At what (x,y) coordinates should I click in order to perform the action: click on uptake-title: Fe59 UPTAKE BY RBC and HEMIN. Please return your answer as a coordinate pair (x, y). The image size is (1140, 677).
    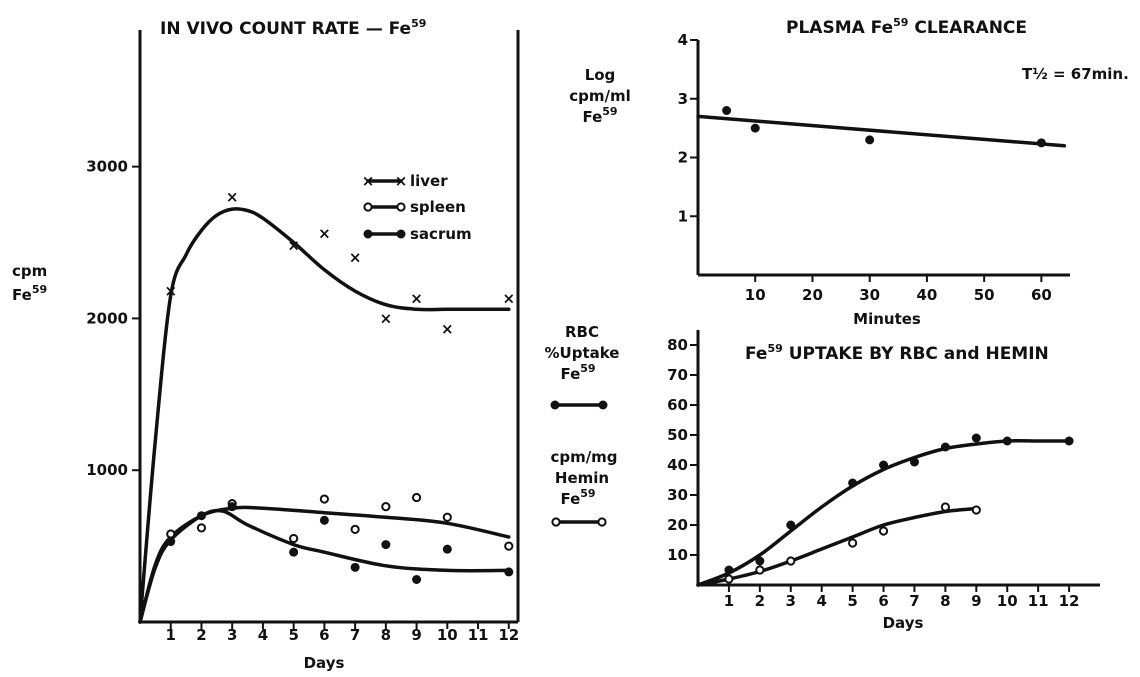
    Looking at the image, I should click on (897, 353).